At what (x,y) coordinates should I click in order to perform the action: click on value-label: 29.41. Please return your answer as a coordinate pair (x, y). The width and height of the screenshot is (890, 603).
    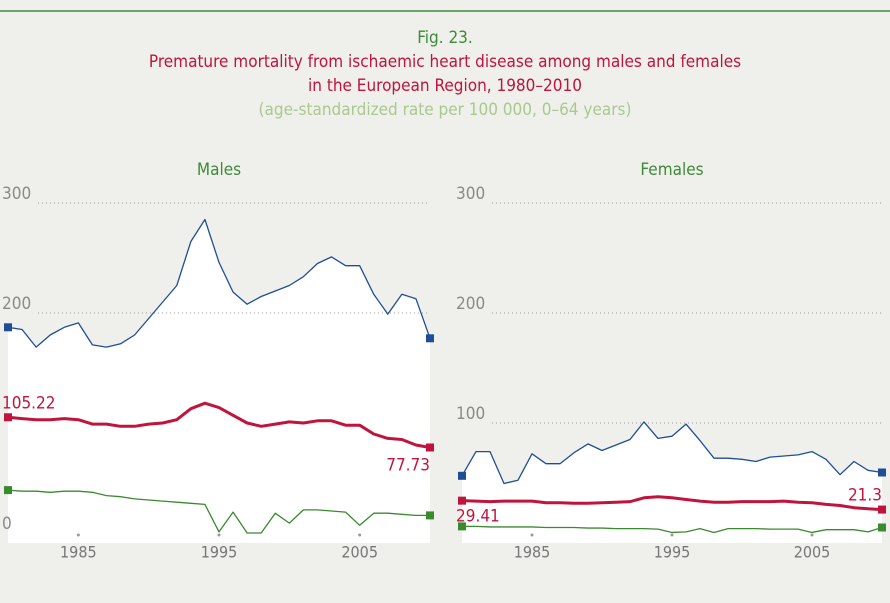
    Looking at the image, I should click on (478, 517).